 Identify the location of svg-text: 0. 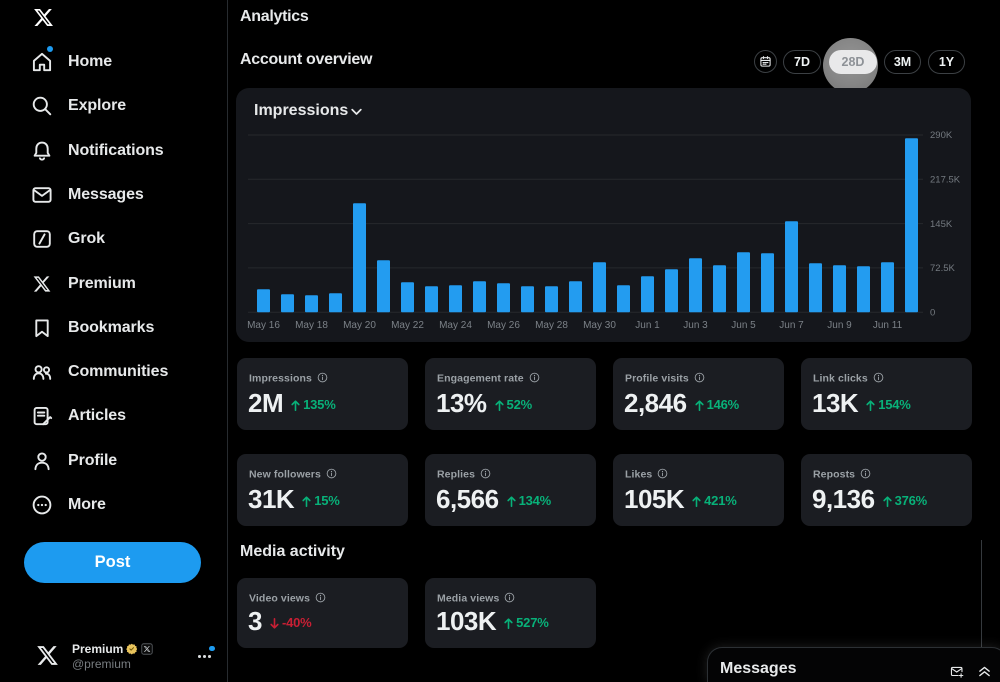
(932, 312).